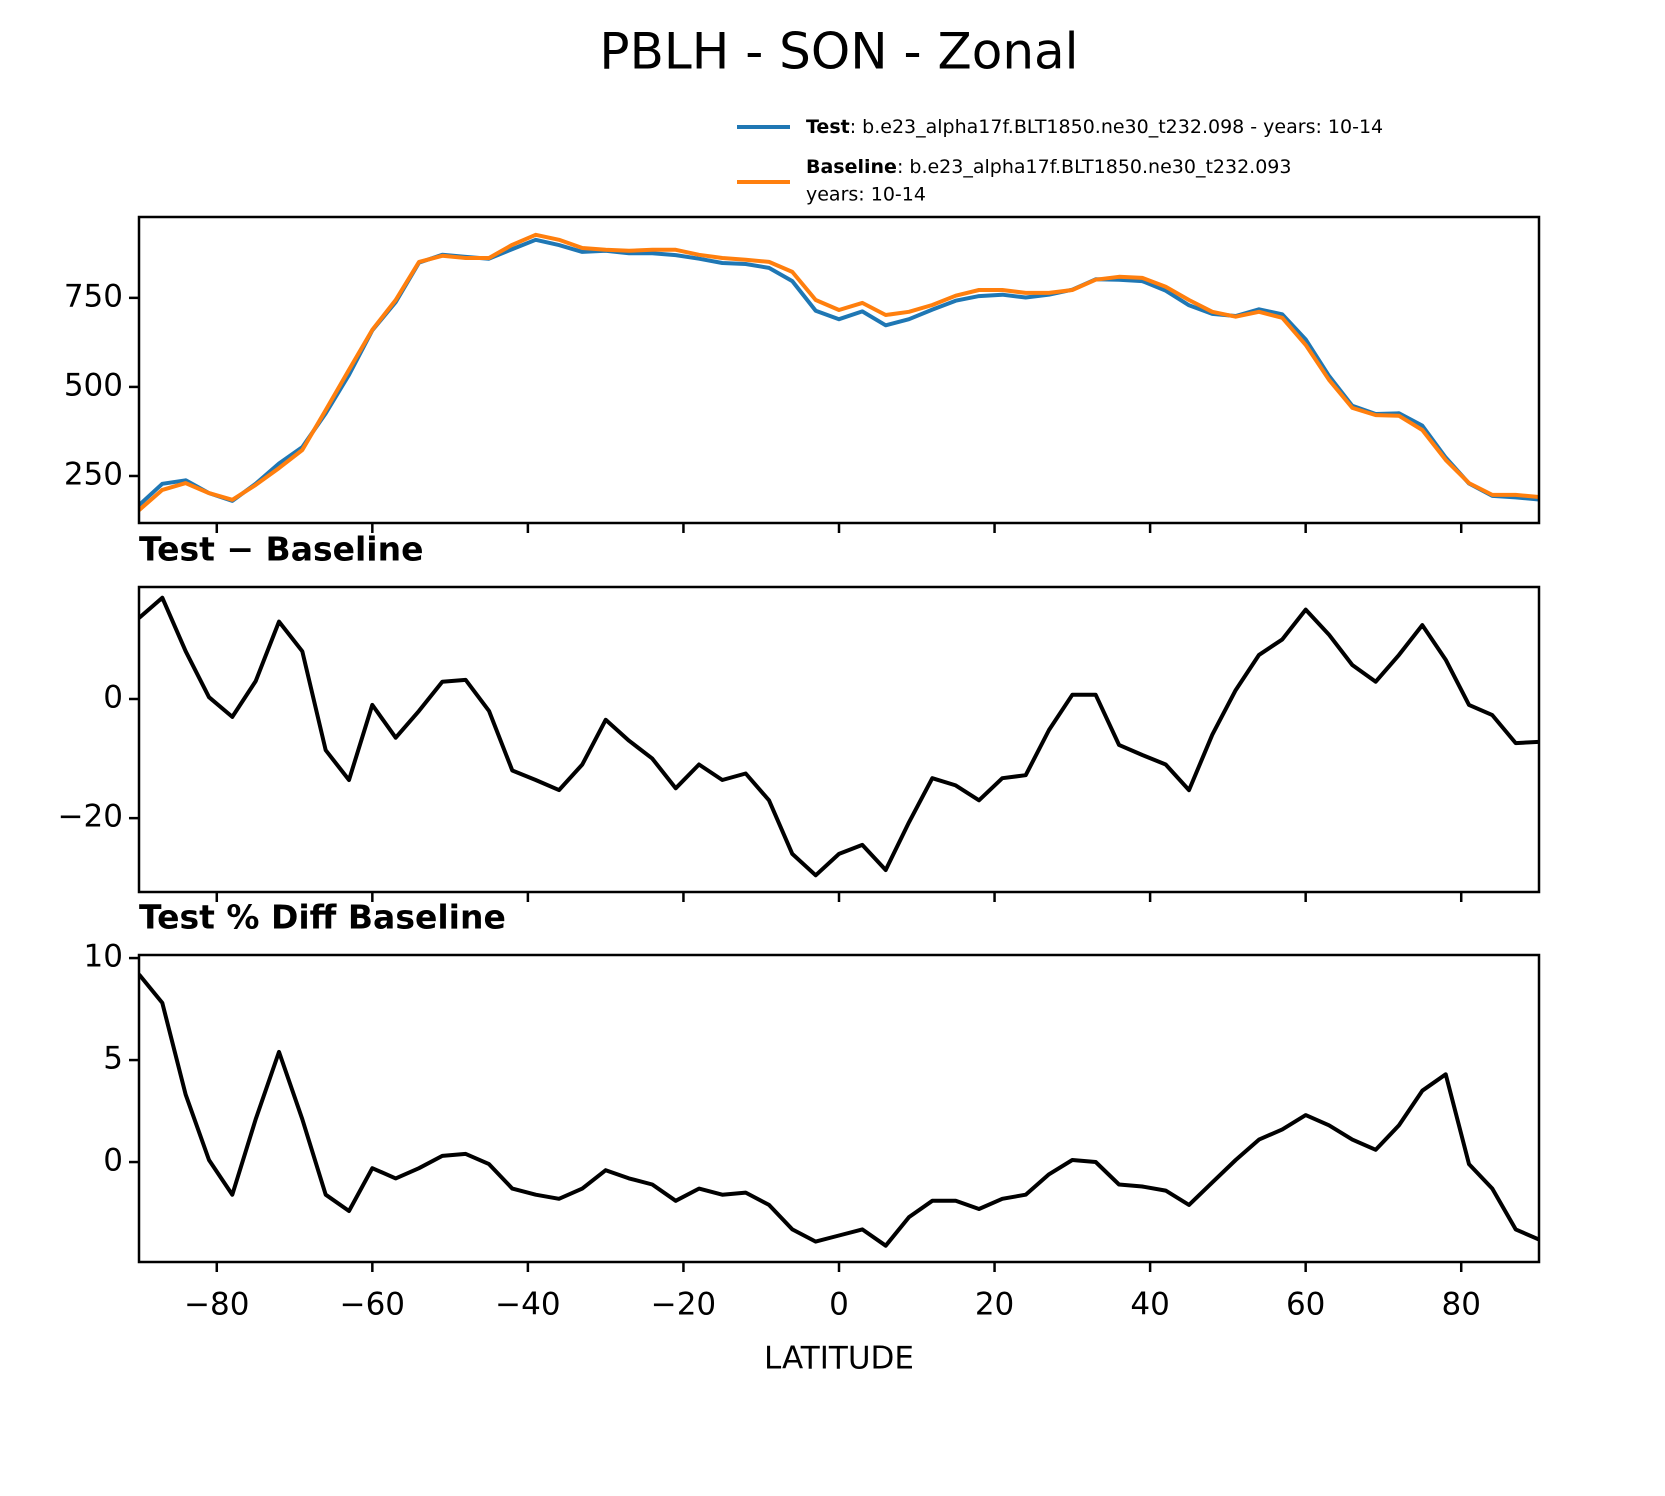 This screenshot has height=1496, width=1665. Describe the element at coordinates (216, 1305) in the screenshot. I see `x-tick-label: −80` at that location.